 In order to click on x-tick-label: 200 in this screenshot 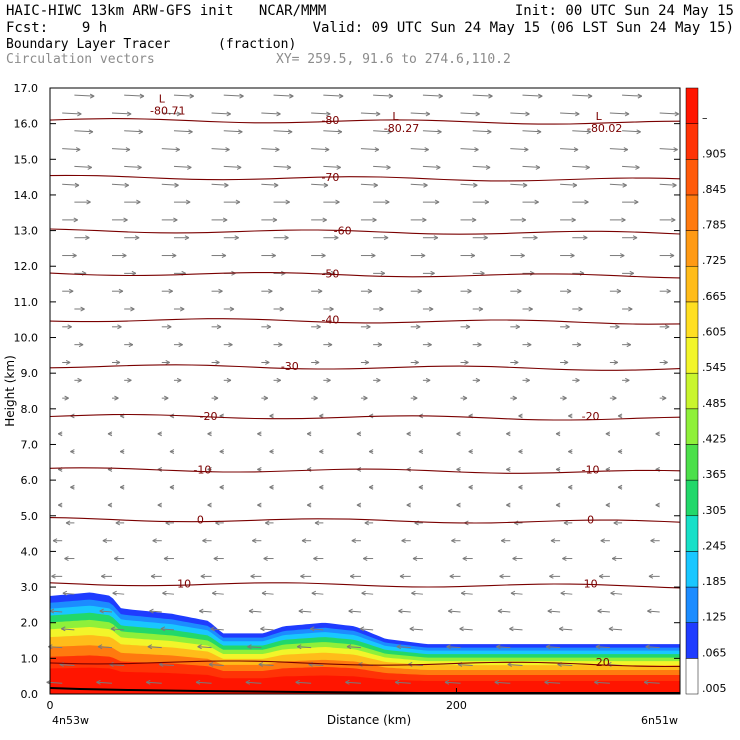, I will do `click(456, 705)`.